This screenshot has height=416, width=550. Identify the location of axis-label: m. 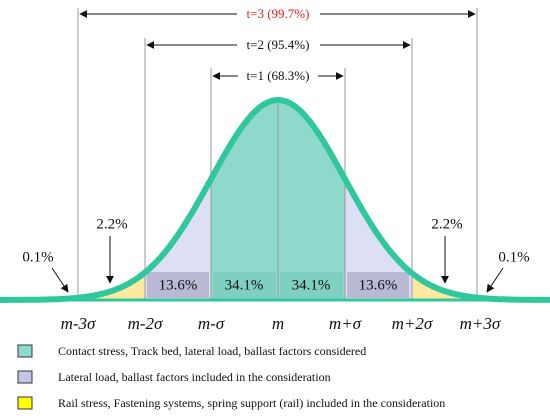
(278, 323).